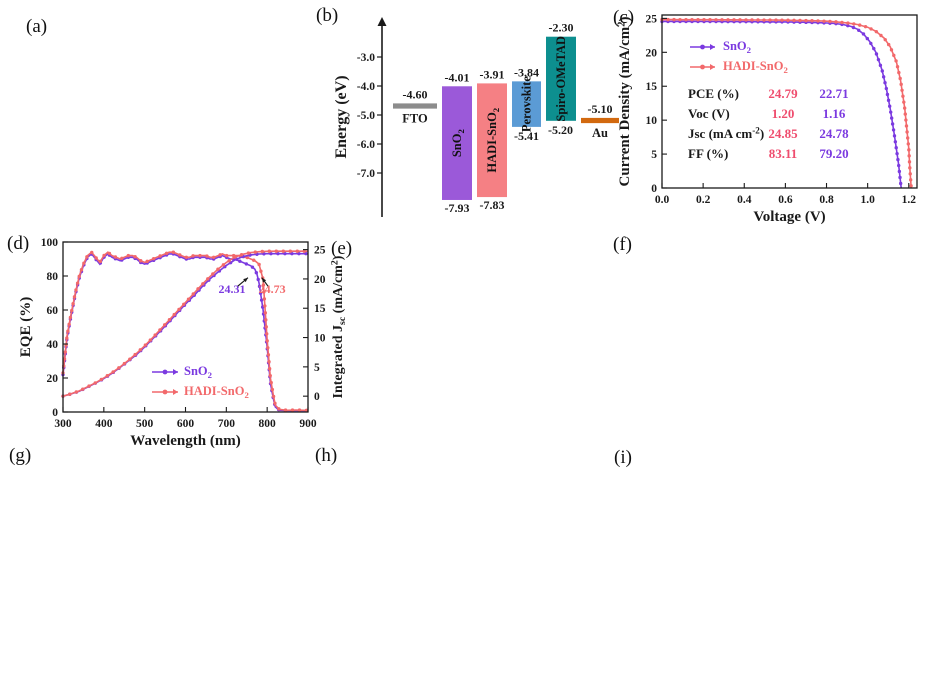 This screenshot has width=927, height=691. What do you see at coordinates (744, 200) in the screenshot?
I see `x-tick-label: 0.4` at bounding box center [744, 200].